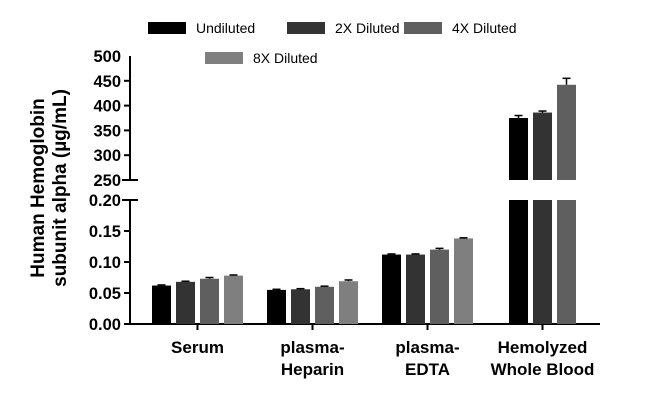  I want to click on legend-label: 2X Diluted, so click(367, 28).